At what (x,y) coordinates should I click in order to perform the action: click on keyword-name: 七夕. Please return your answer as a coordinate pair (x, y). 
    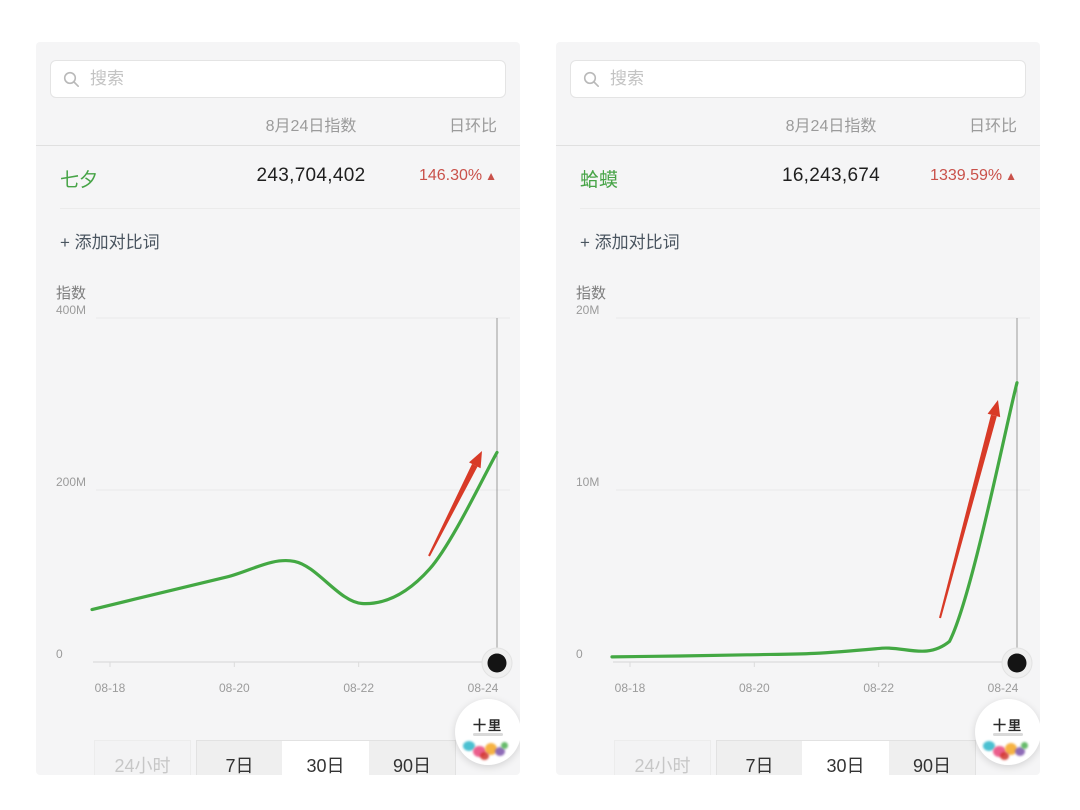
    Looking at the image, I should click on (79, 180).